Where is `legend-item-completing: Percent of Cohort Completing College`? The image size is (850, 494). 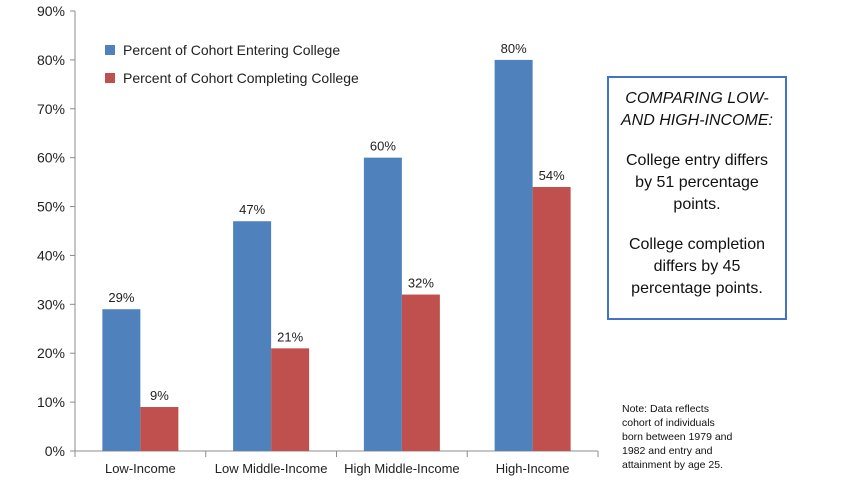
legend-item-completing: Percent of Cohort Completing College is located at coordinates (232, 78).